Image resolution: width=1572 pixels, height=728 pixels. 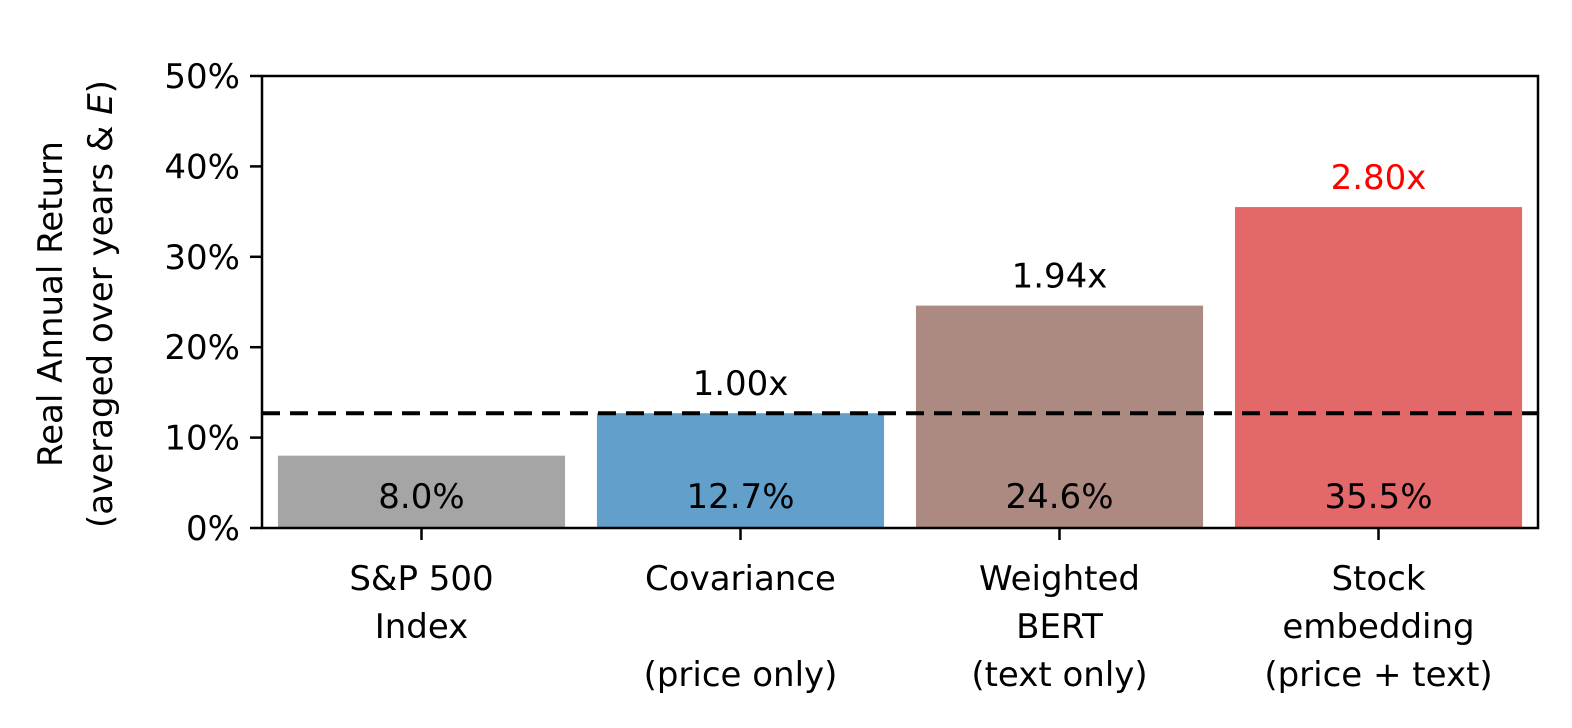 What do you see at coordinates (740, 497) in the screenshot?
I see `bar-value-label: 12.7%` at bounding box center [740, 497].